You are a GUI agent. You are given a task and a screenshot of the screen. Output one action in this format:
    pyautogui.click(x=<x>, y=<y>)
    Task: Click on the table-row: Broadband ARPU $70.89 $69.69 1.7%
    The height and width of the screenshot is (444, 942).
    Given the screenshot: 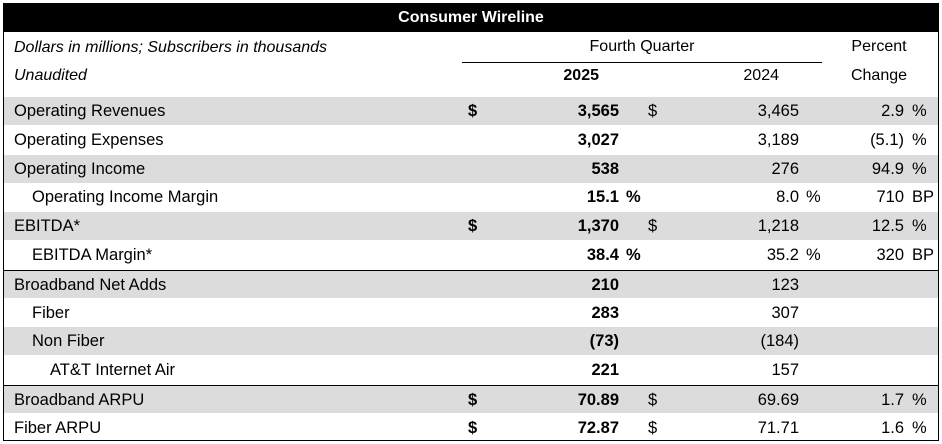 What is the action you would take?
    pyautogui.click(x=471, y=399)
    